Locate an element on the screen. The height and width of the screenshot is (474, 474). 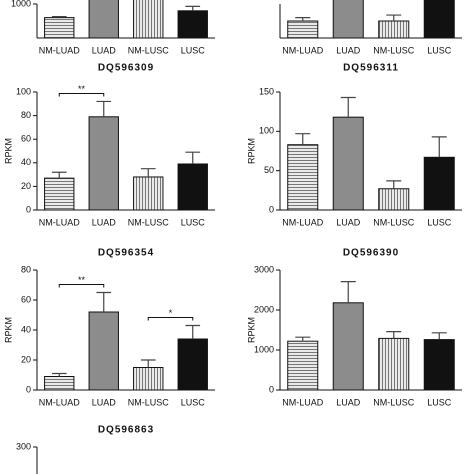
y-tick-label: 3000 is located at coordinates (264, 269).